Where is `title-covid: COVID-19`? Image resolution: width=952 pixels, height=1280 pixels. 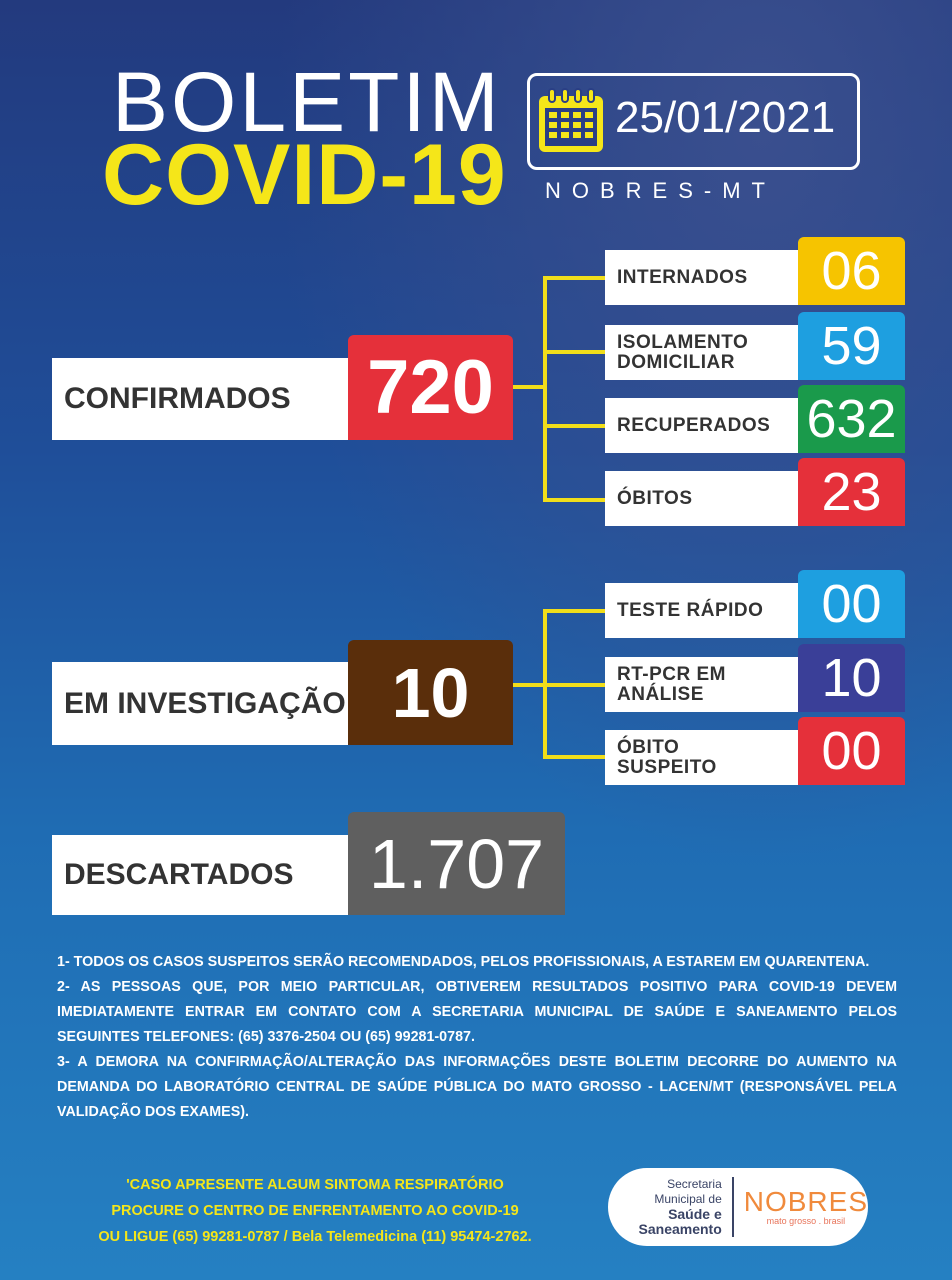
title-covid: COVID-19 is located at coordinates (304, 175).